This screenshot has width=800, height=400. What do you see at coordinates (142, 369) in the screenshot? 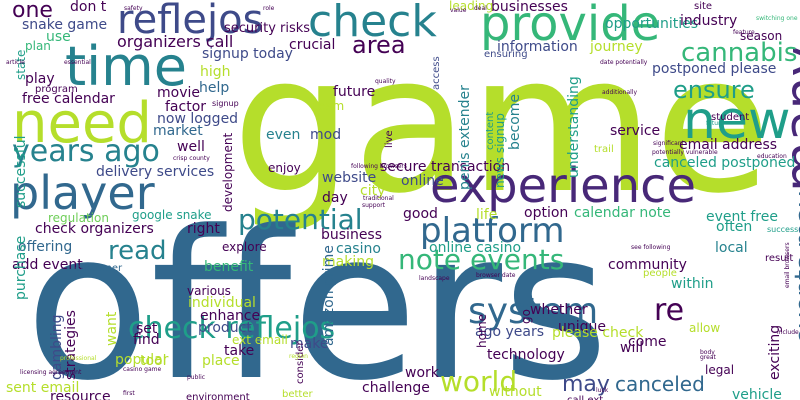
I see `word-casino-game: casino game` at bounding box center [142, 369].